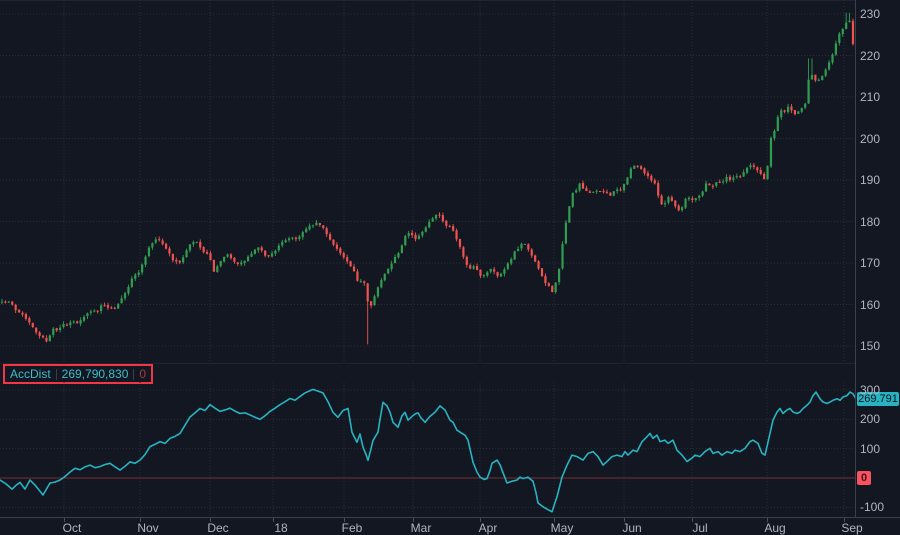 The image size is (900, 535). I want to click on price-tick-210: 210, so click(870, 97).